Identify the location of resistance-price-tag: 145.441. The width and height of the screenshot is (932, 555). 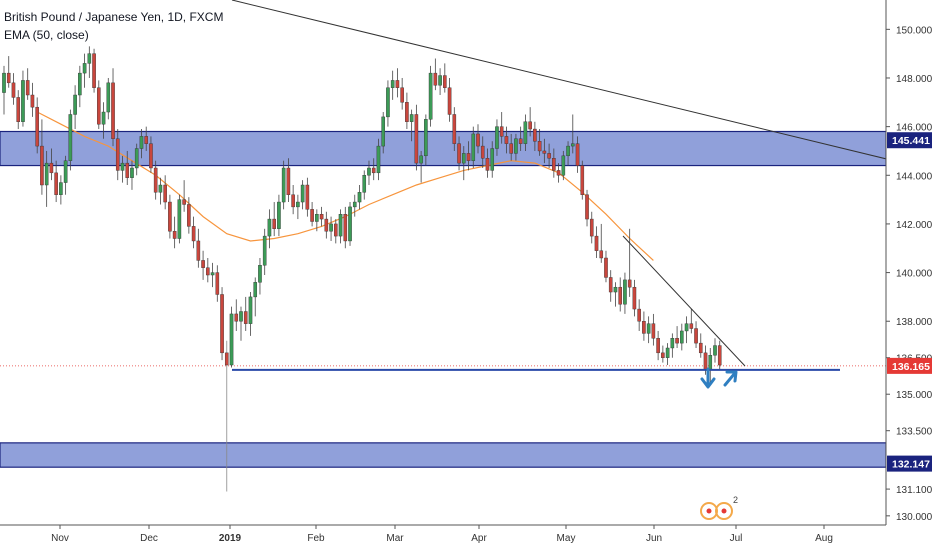
(909, 140).